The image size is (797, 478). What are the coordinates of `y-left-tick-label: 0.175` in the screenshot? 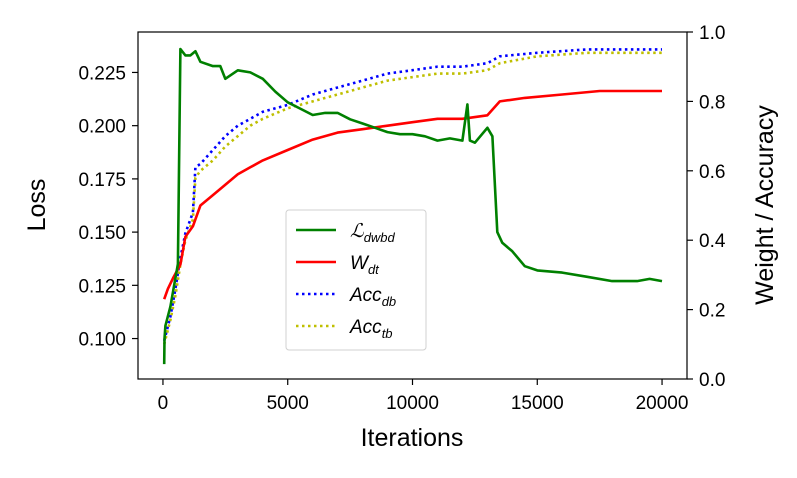 It's located at (102, 180).